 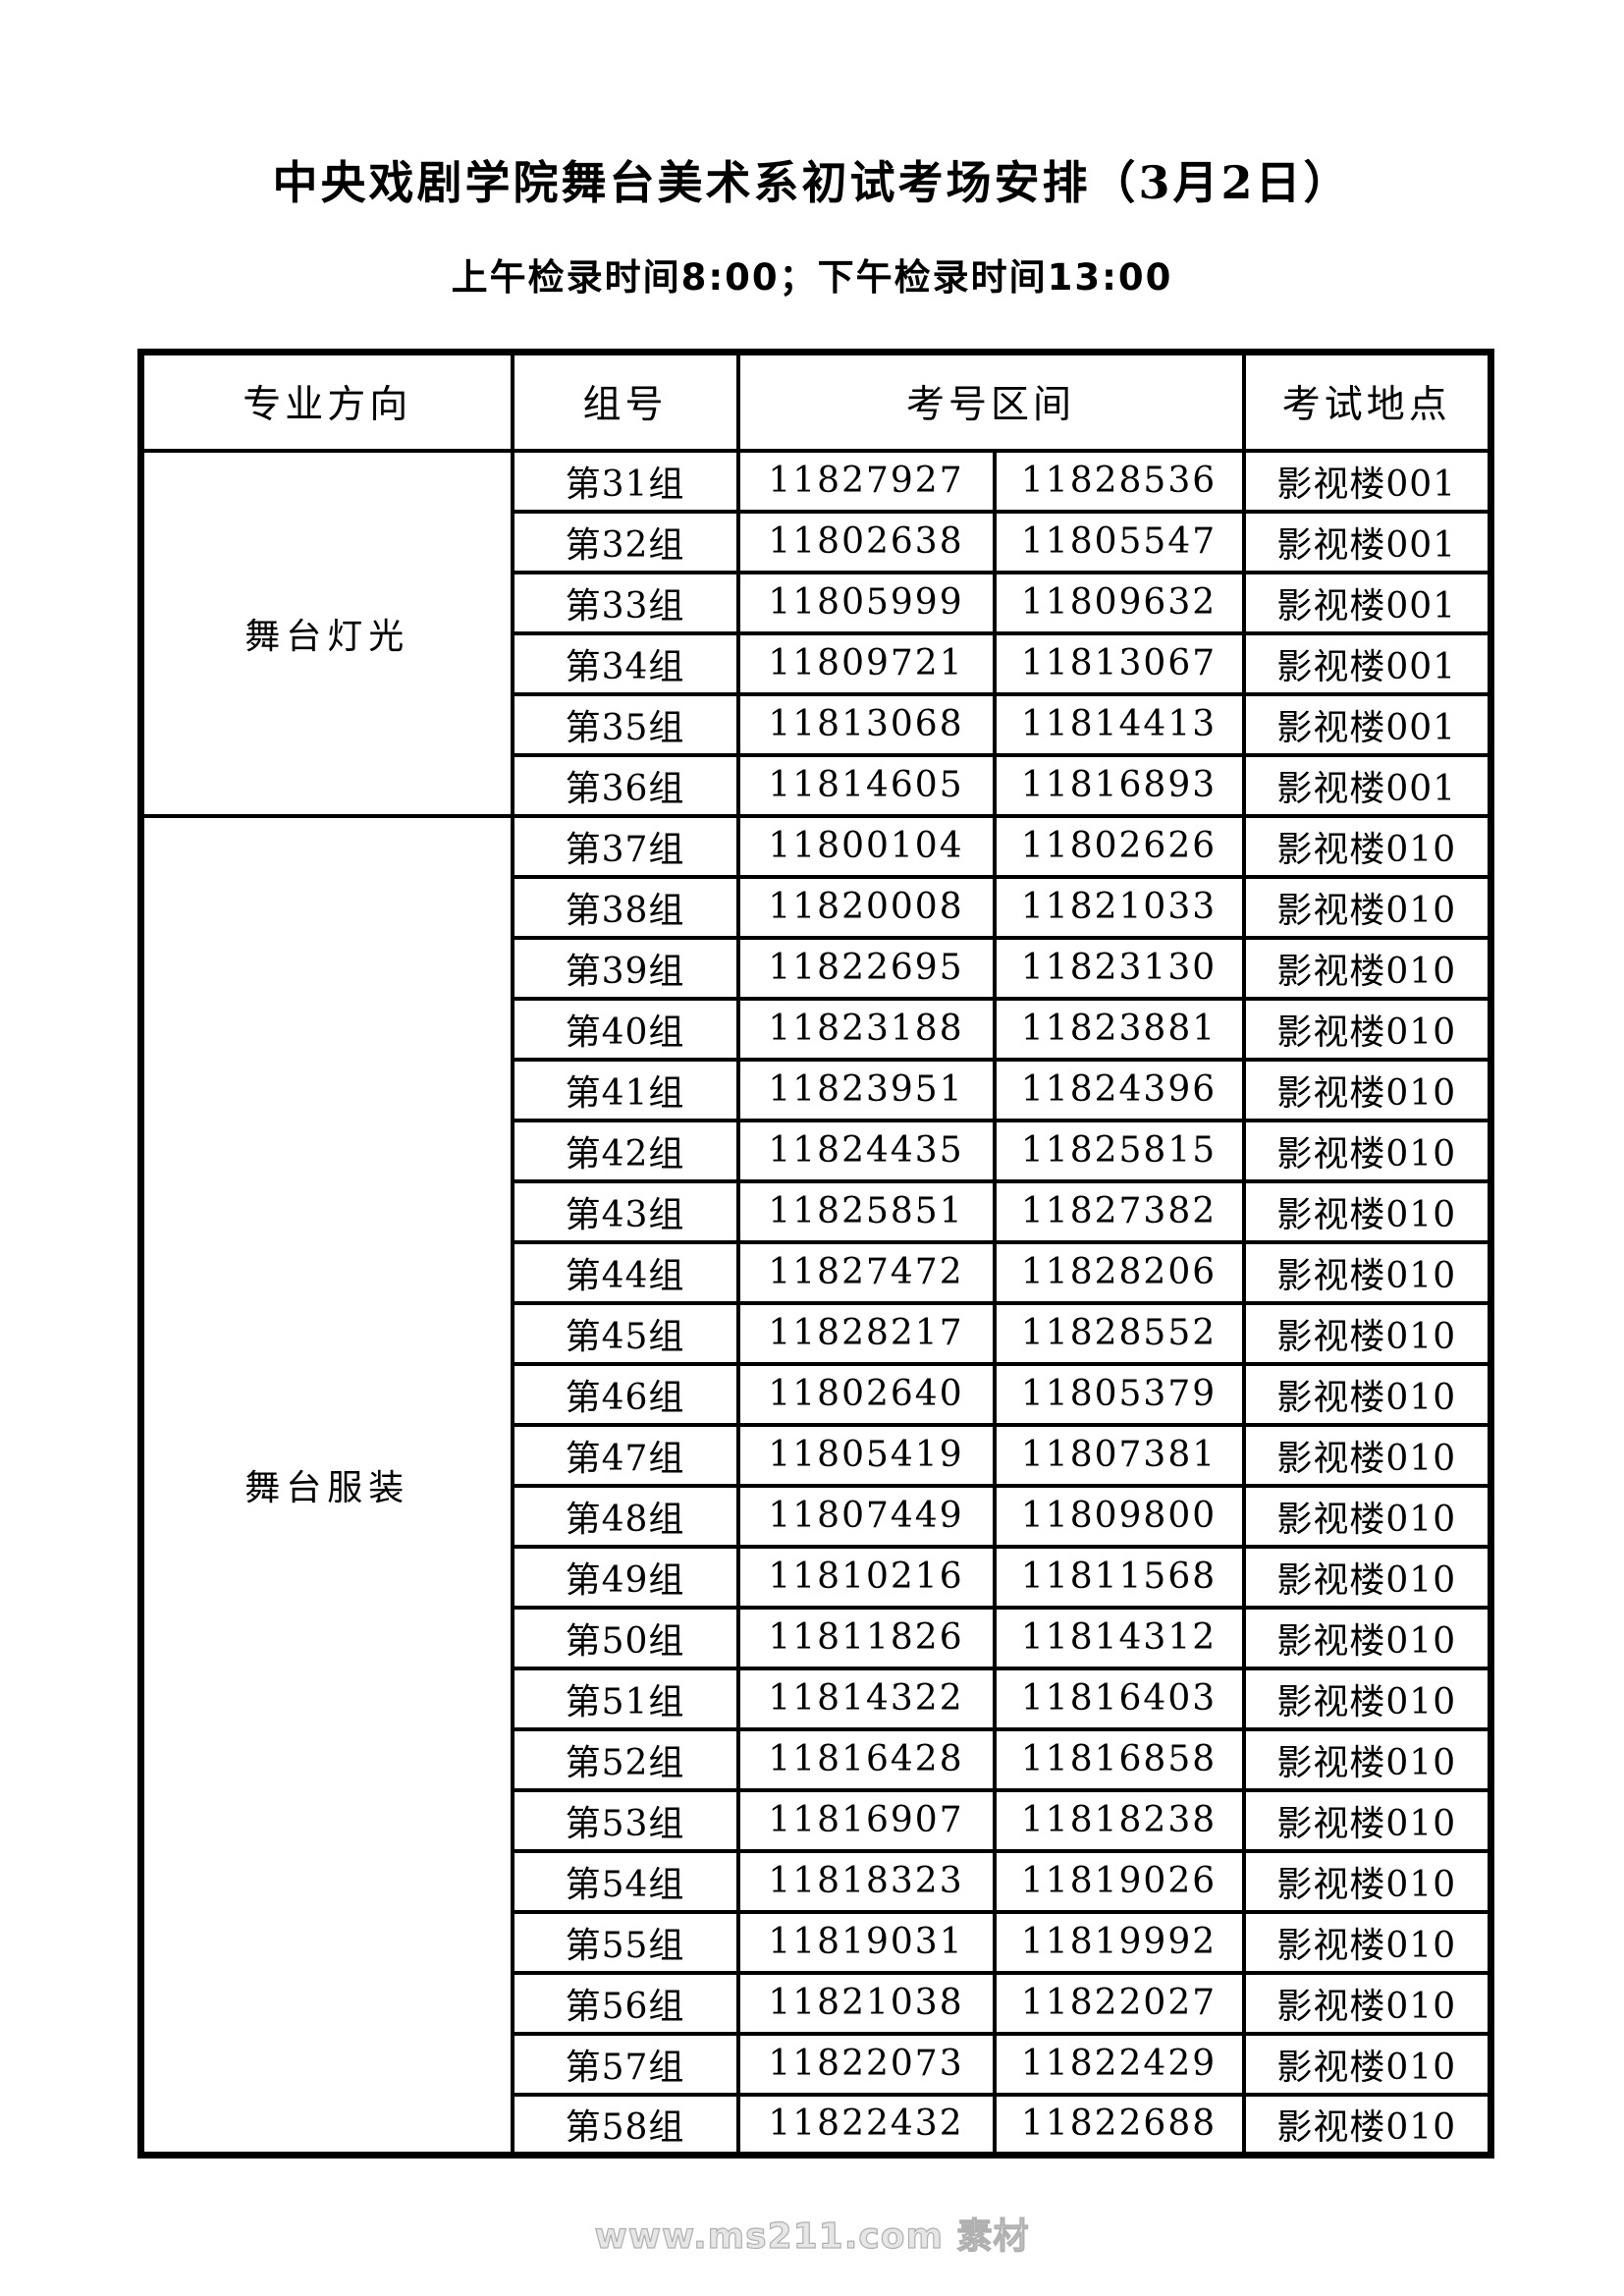 I want to click on group-number-cell: 第39组, so click(x=625, y=968).